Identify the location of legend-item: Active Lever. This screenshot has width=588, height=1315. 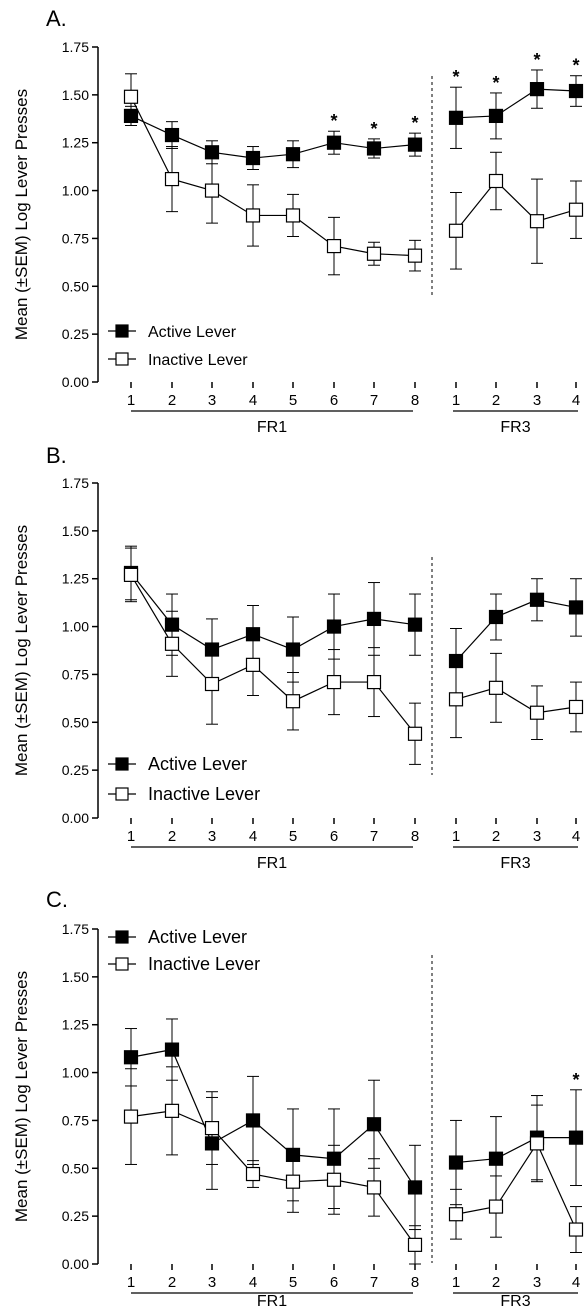
(177, 764).